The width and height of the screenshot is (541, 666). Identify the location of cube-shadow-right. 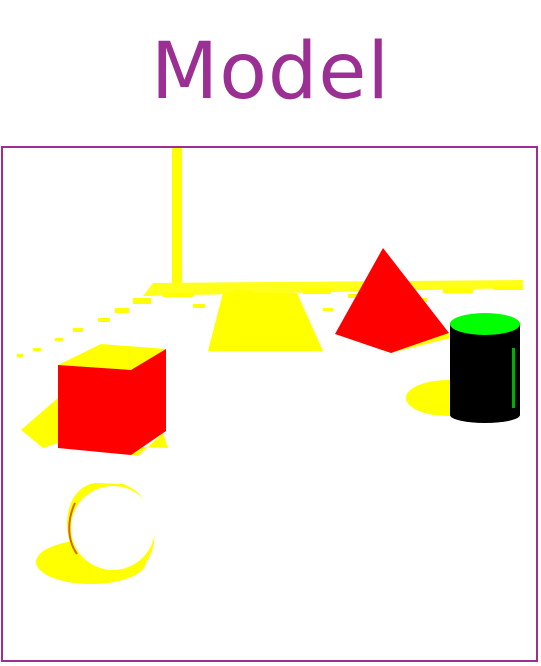
(113, 444).